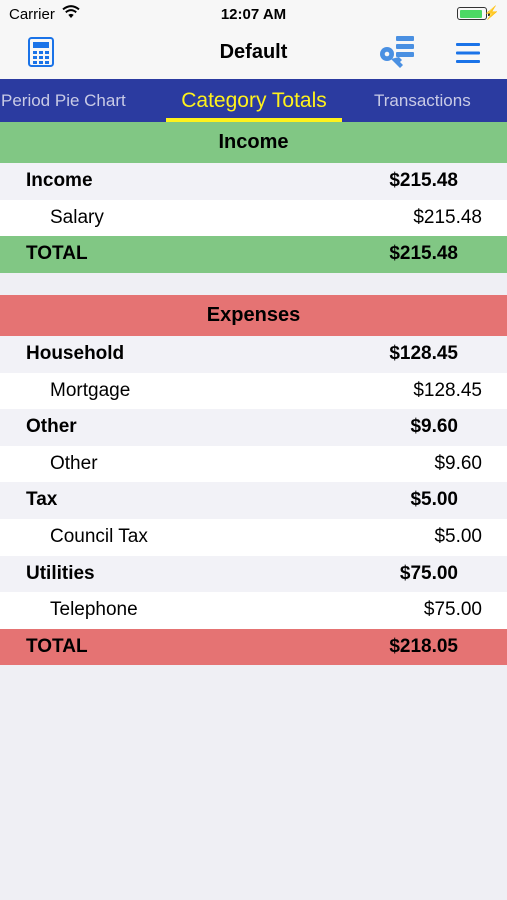 The width and height of the screenshot is (507, 900). I want to click on expenses-total-row: TOTAL $218.05, so click(253, 647).